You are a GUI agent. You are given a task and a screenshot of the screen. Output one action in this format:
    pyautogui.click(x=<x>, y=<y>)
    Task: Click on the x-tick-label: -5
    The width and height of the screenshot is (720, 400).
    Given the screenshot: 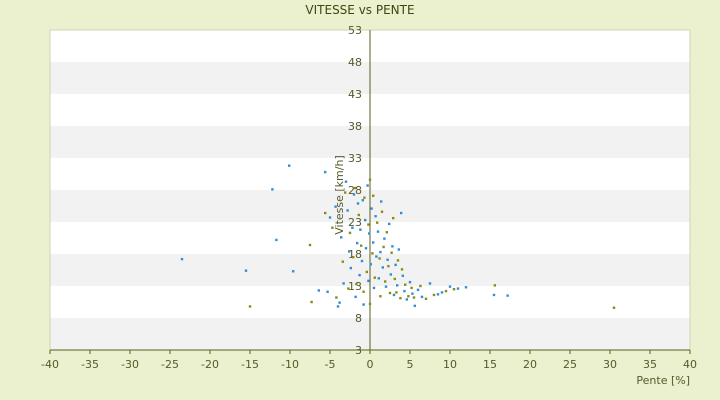 What is the action you would take?
    pyautogui.click(x=330, y=364)
    